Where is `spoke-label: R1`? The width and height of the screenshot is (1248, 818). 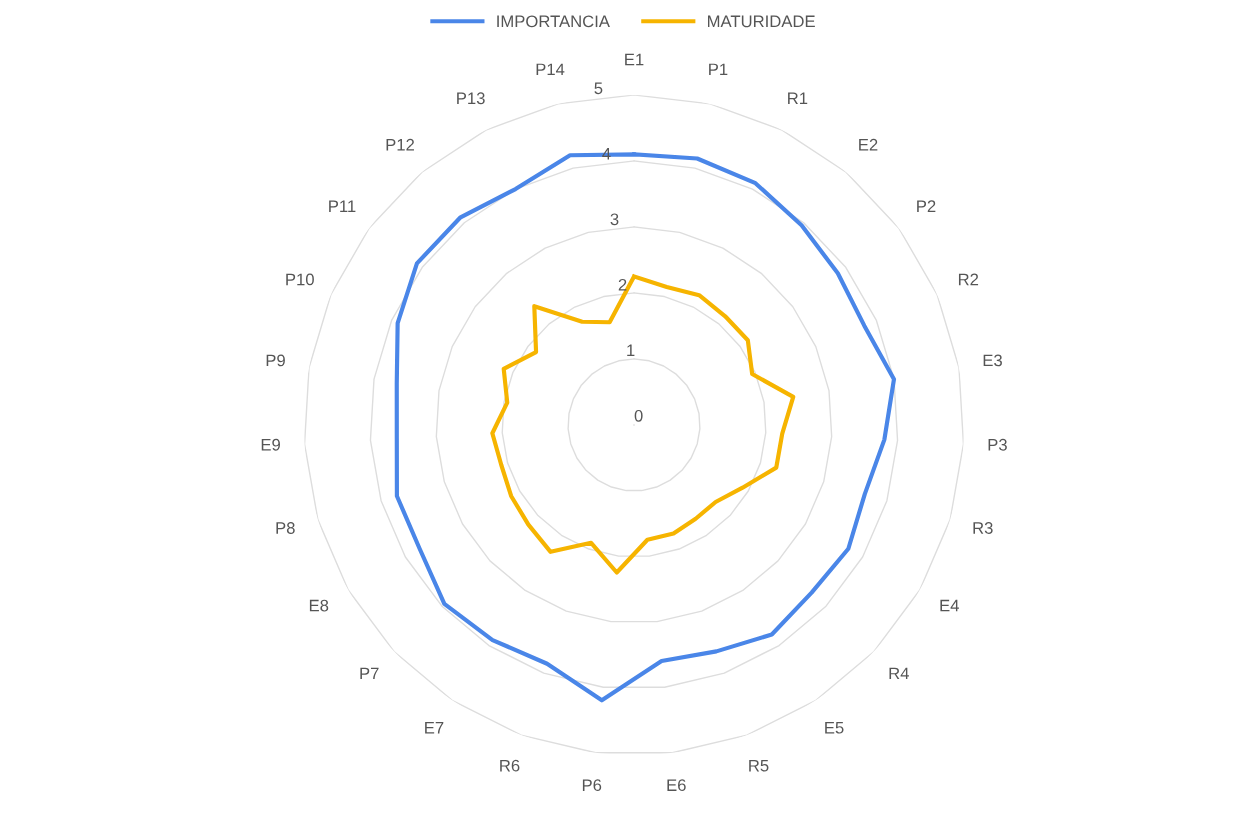
spoke-label: R1 is located at coordinates (798, 98).